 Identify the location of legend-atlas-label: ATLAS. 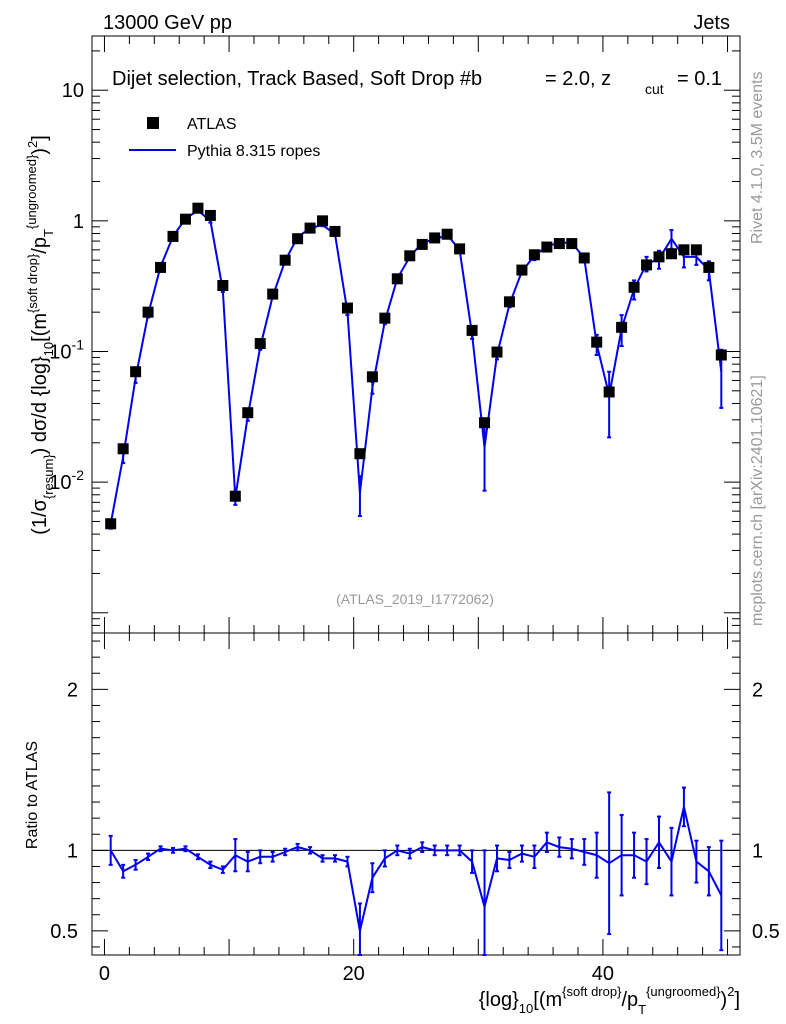
(212, 124).